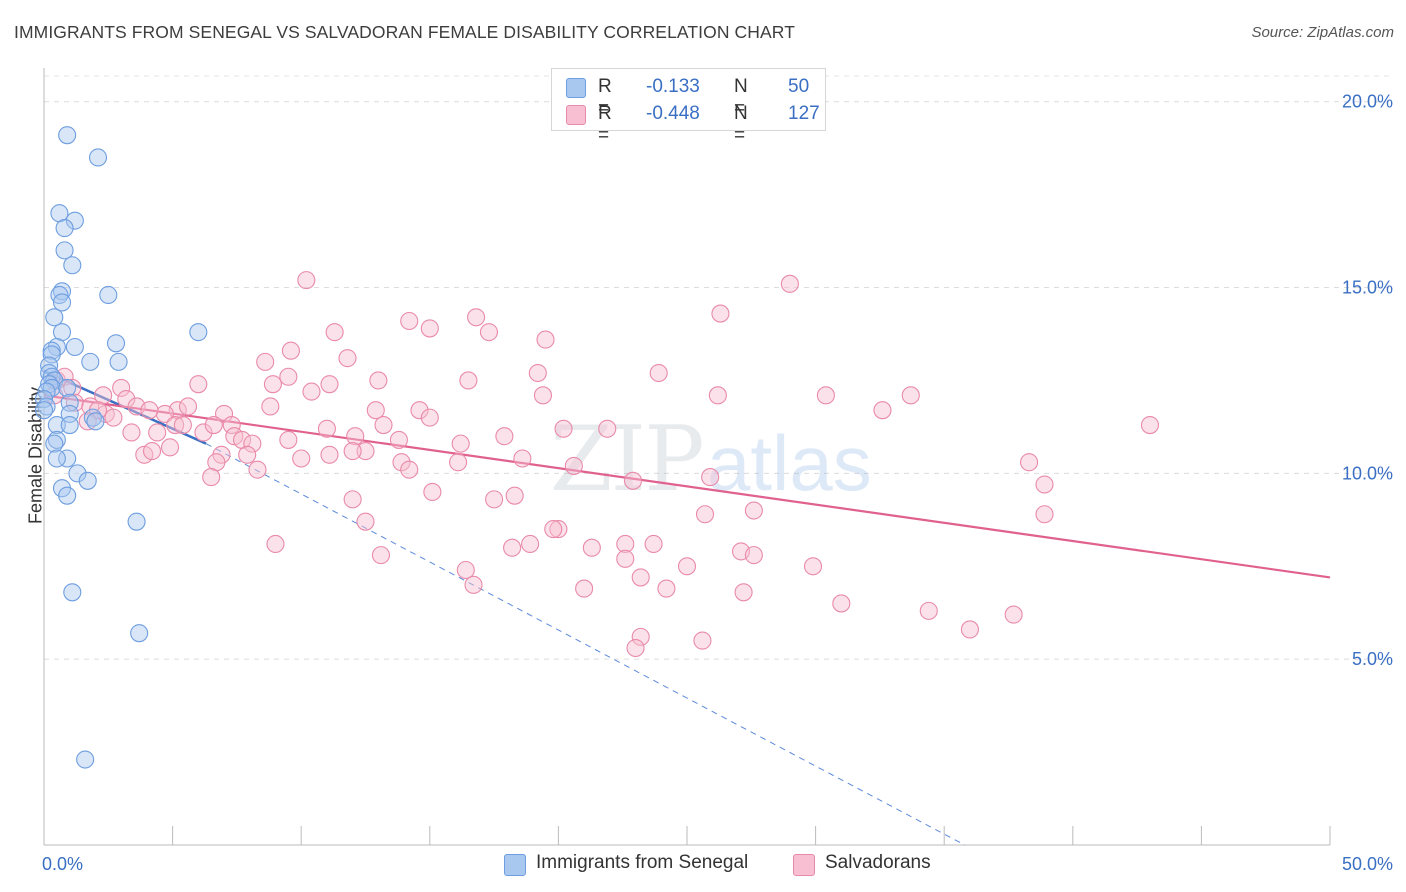  What do you see at coordinates (62, 864) in the screenshot?
I see `x-tick-label: 0.0%` at bounding box center [62, 864].